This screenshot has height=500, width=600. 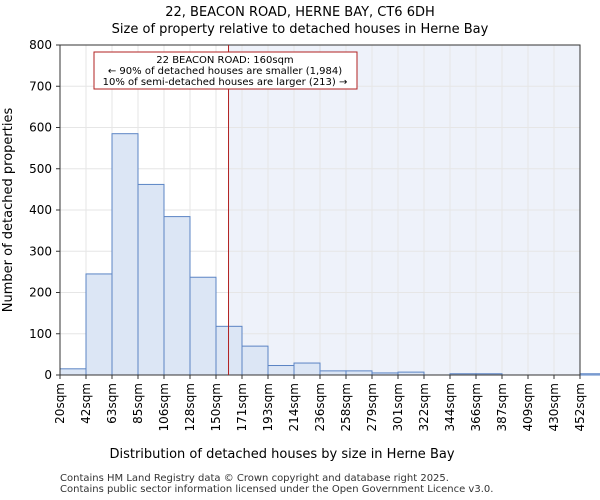 What do you see at coordinates (60, 403) in the screenshot?
I see `x-tick-label: 20sqm` at bounding box center [60, 403].